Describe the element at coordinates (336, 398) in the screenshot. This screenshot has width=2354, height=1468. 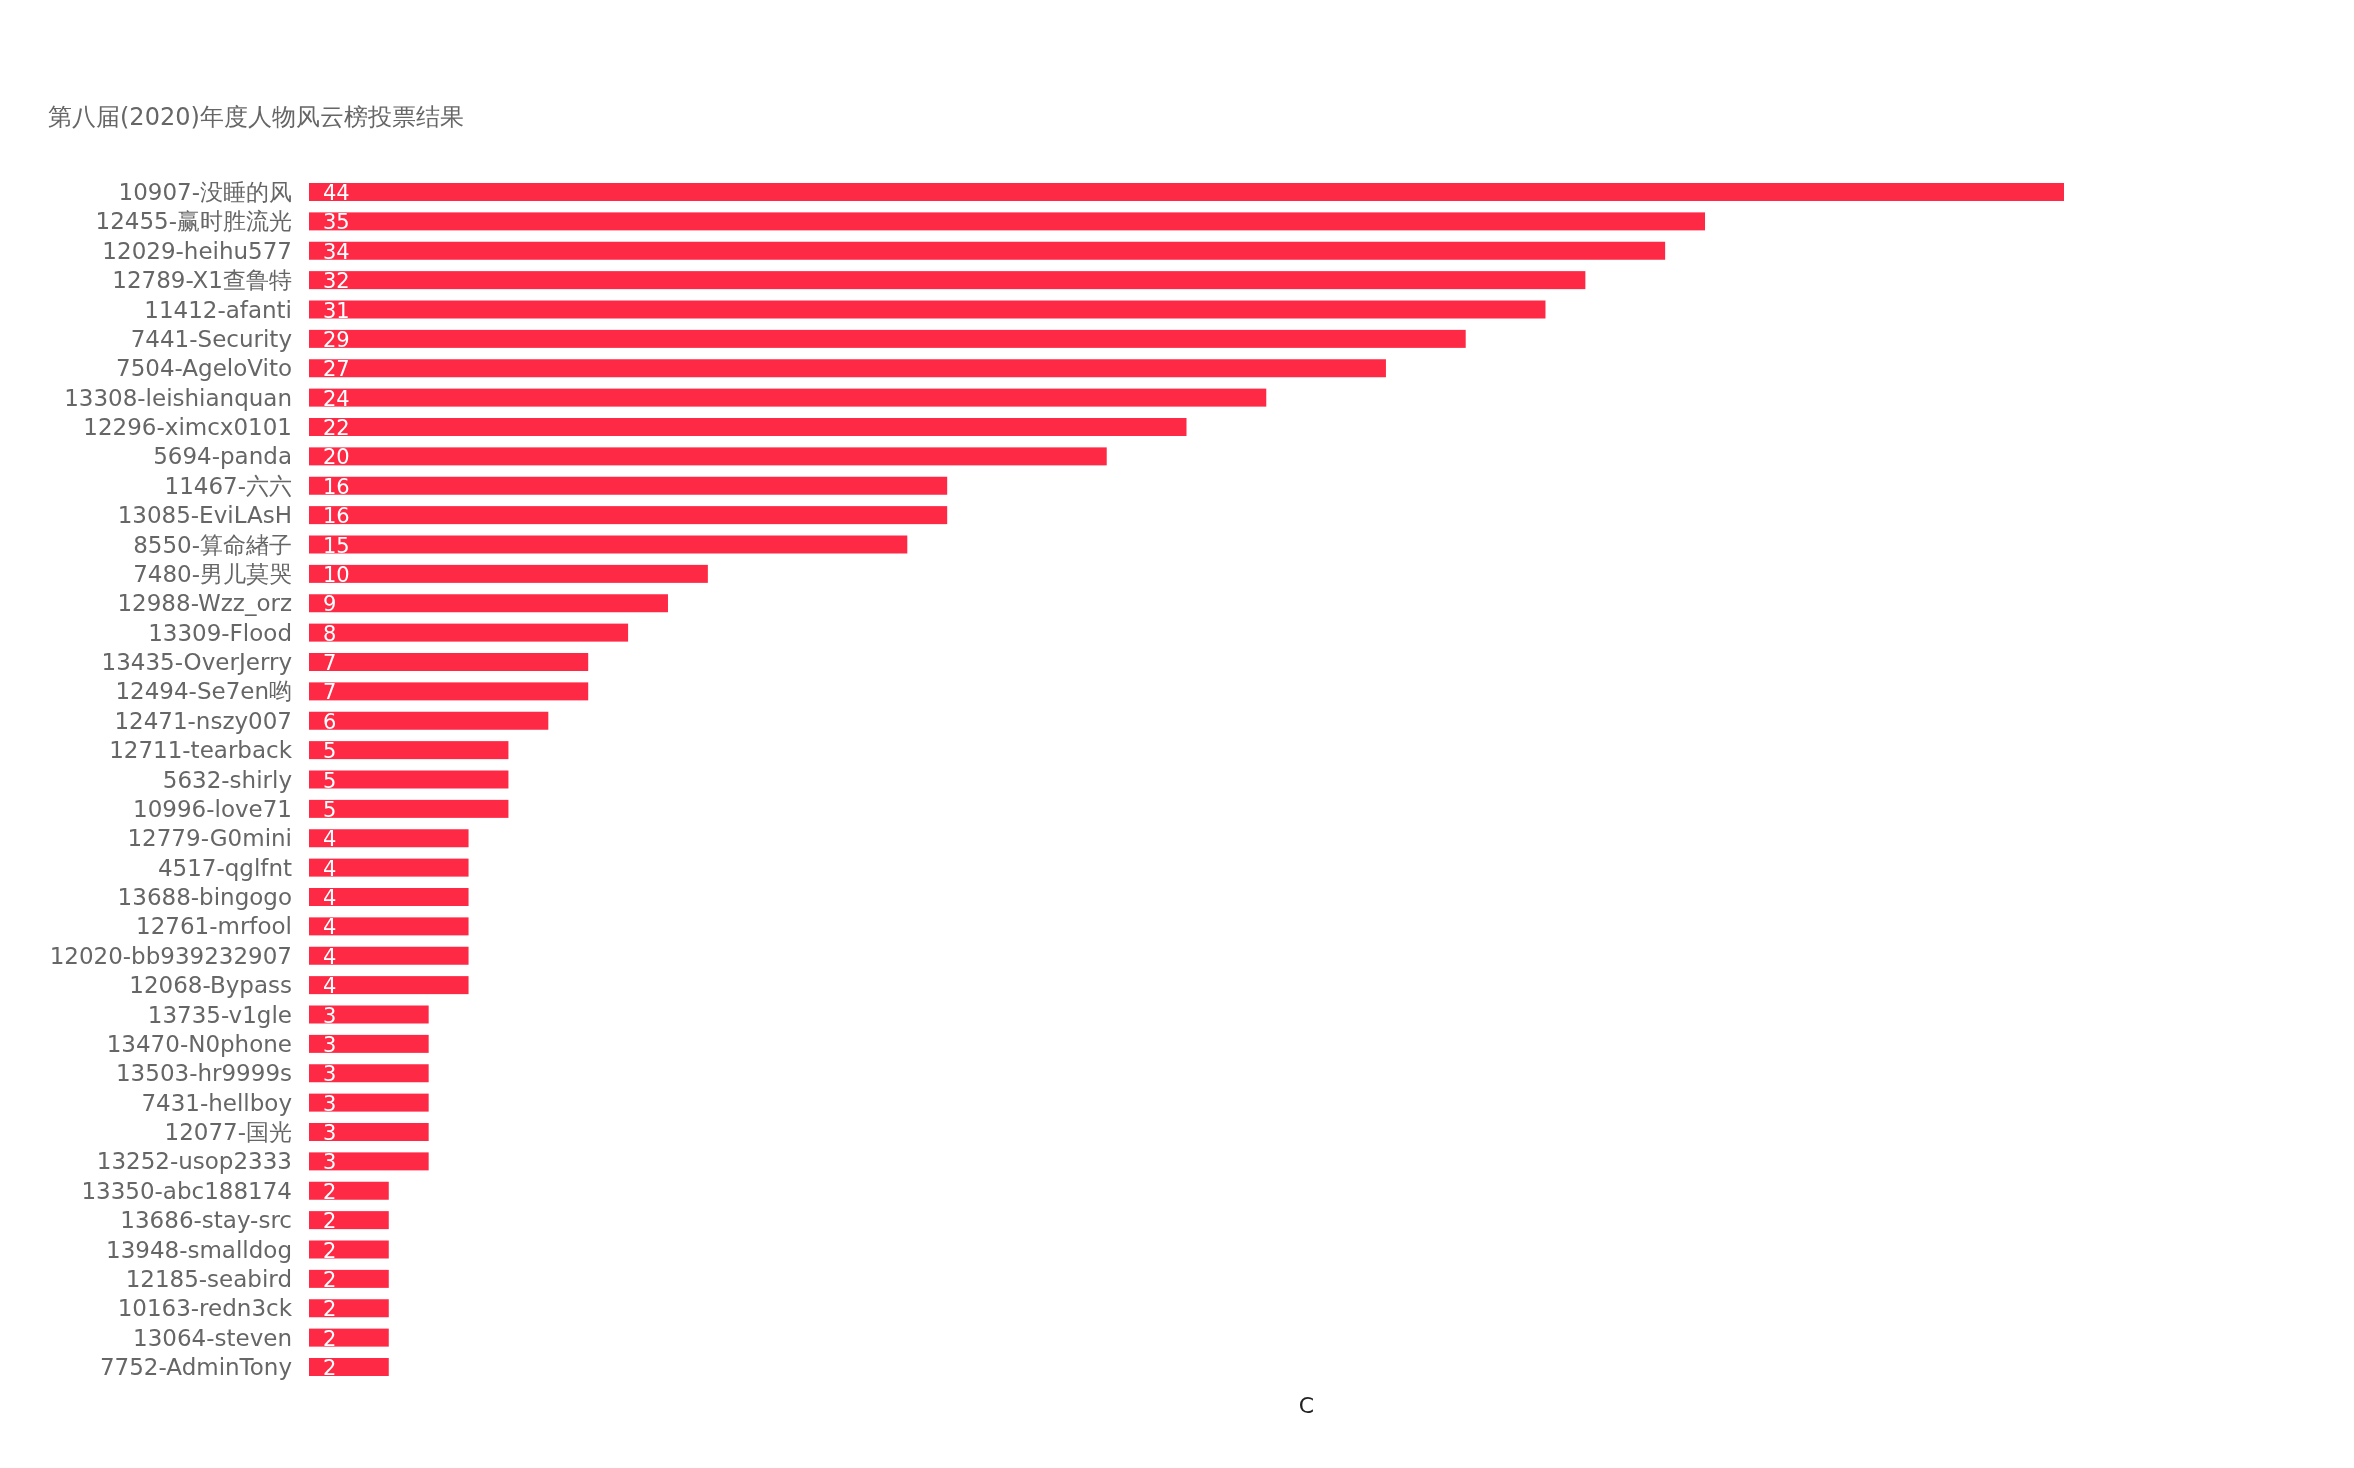
I see `data-label: 24` at that location.